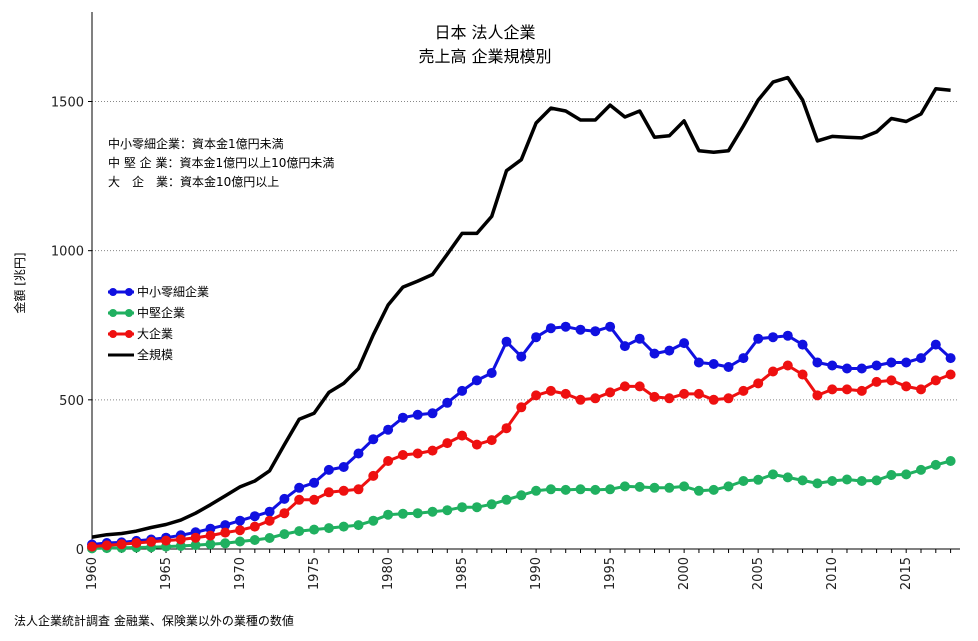  I want to click on x-tick-label: 2010, so click(832, 573).